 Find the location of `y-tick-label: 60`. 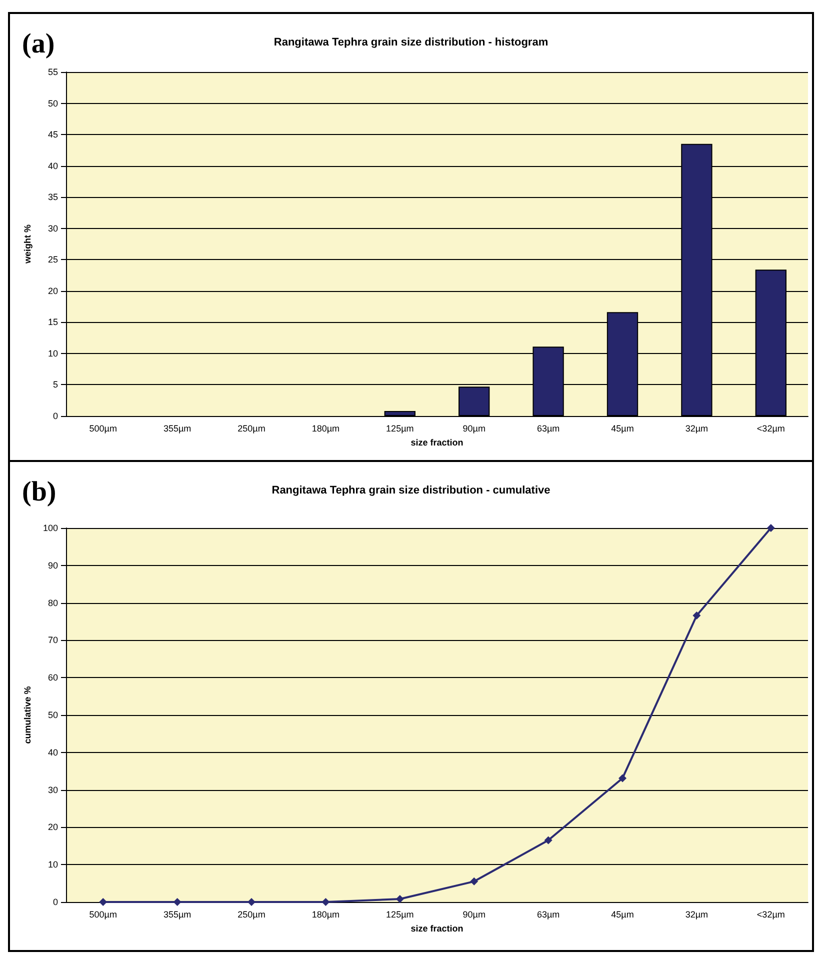

y-tick-label: 60 is located at coordinates (53, 677).